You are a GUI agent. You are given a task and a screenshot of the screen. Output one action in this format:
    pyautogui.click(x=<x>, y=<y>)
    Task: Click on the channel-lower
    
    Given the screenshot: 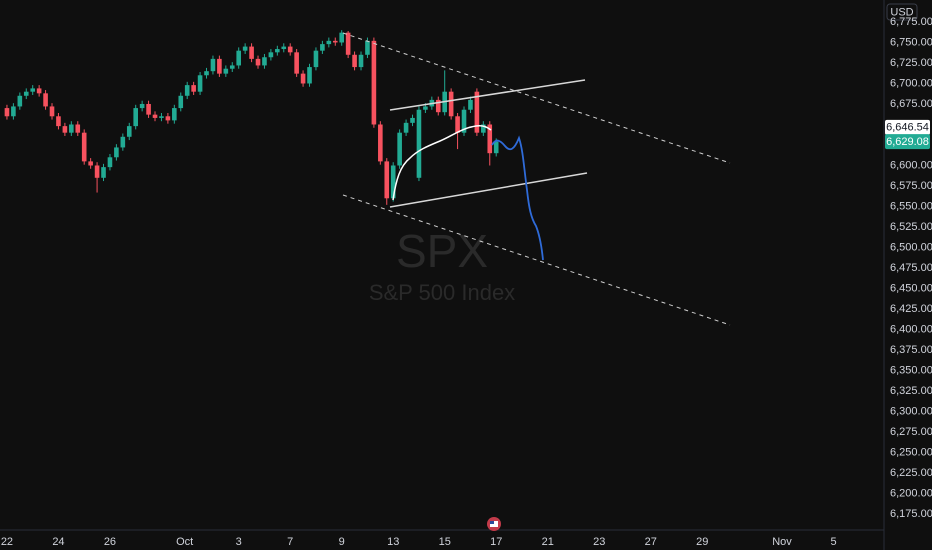 What is the action you would take?
    pyautogui.click(x=488, y=190)
    